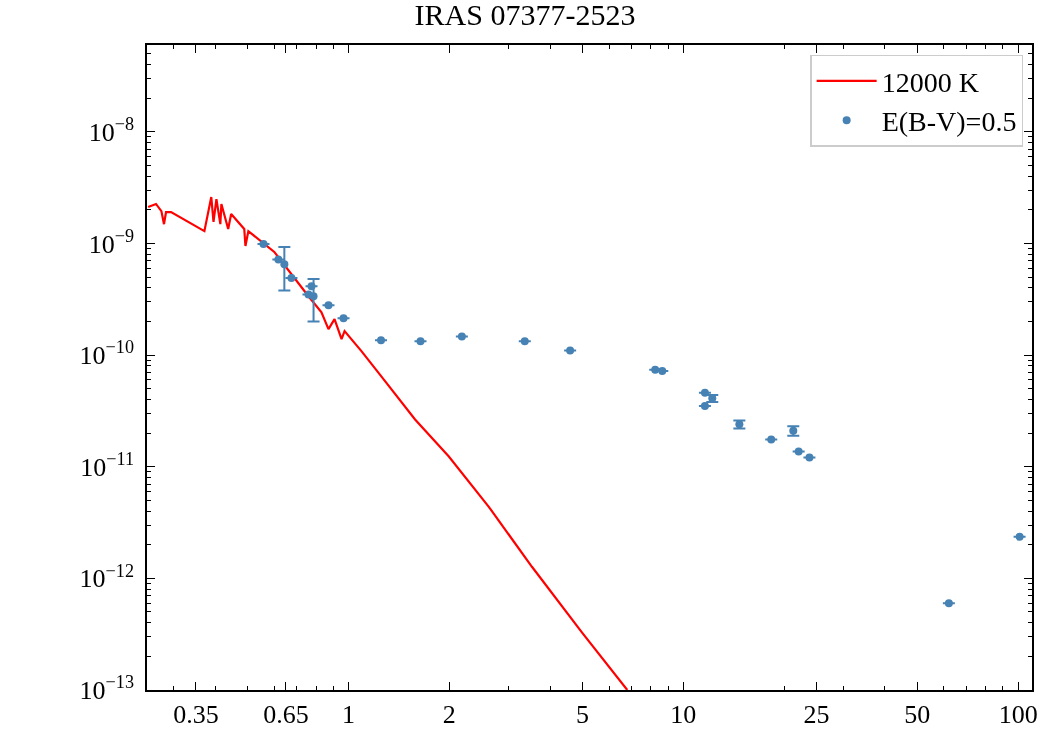 Image resolution: width=1050 pixels, height=750 pixels. What do you see at coordinates (949, 122) in the screenshot?
I see `legend-label: E(B-V)=0.5` at bounding box center [949, 122].